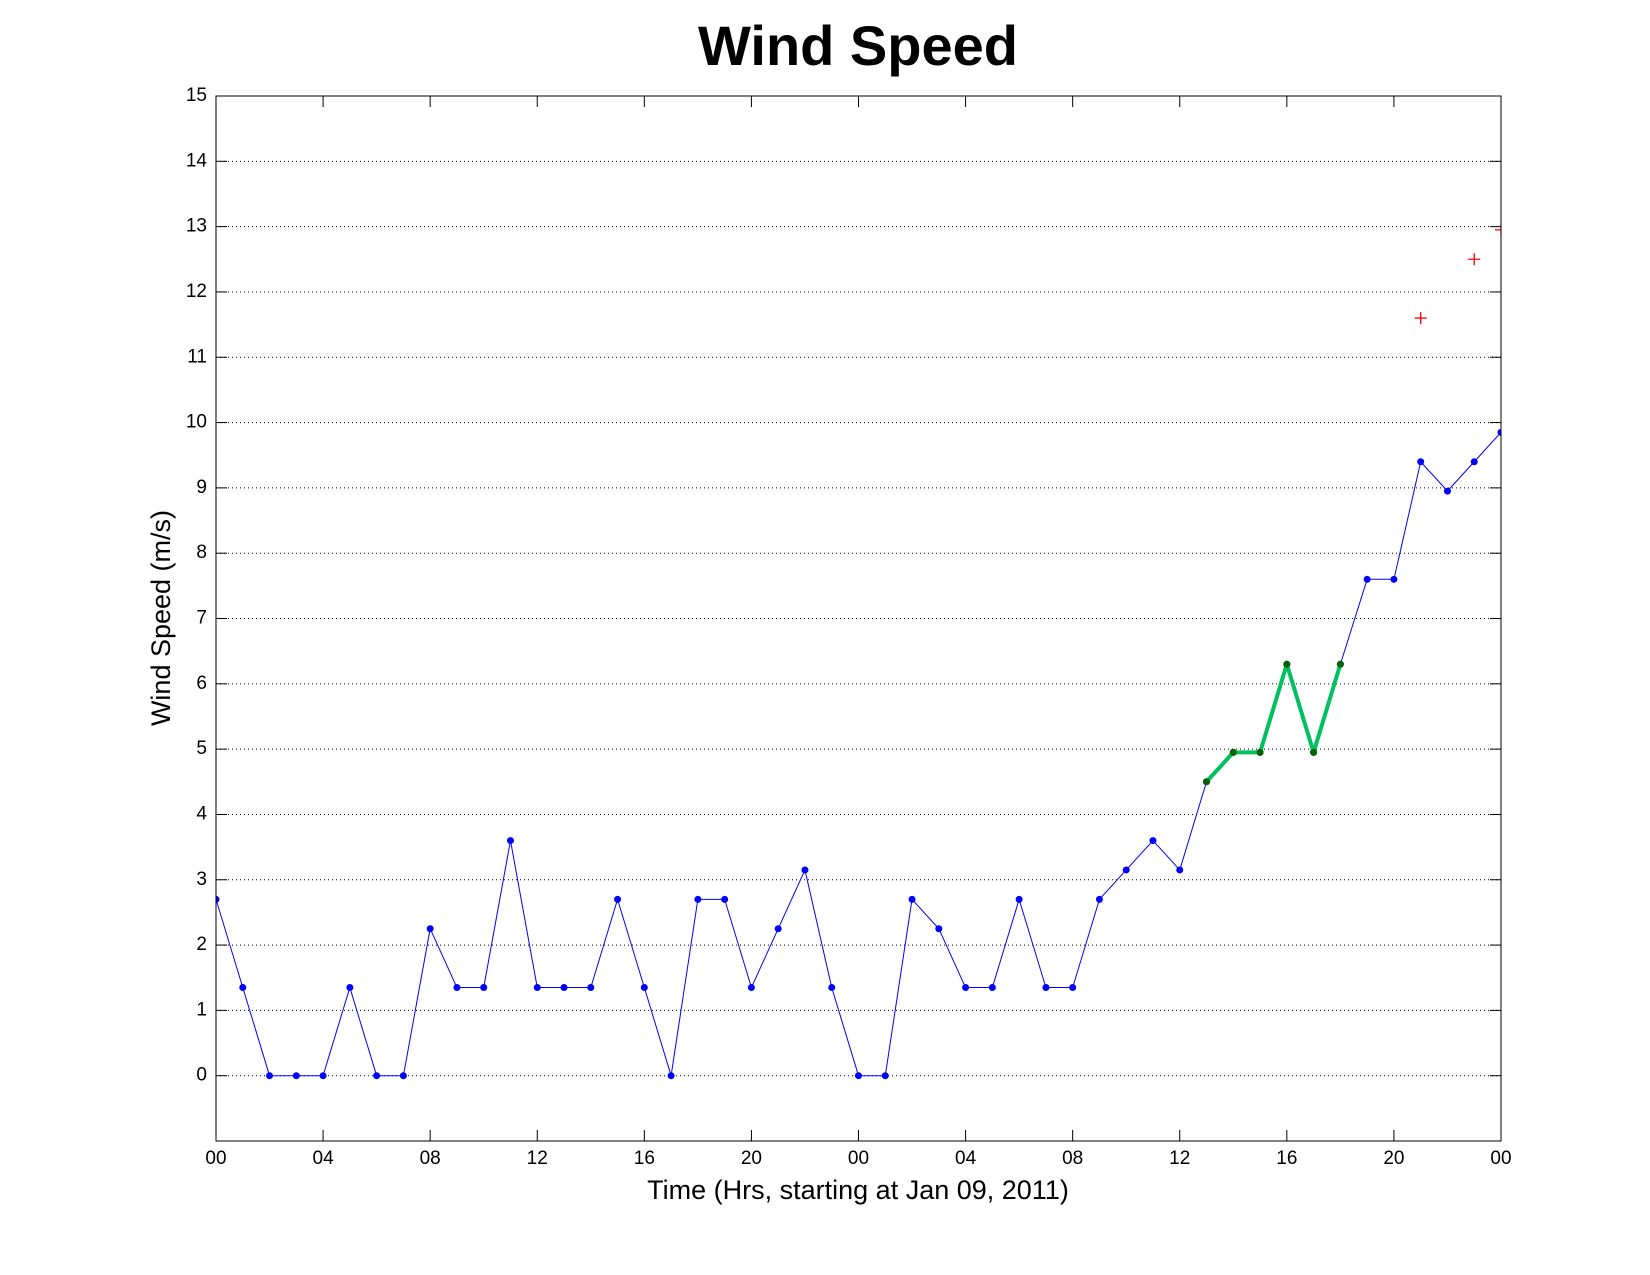 This screenshot has height=1275, width=1650. What do you see at coordinates (196, 95) in the screenshot?
I see `y-tick-label: 15` at bounding box center [196, 95].